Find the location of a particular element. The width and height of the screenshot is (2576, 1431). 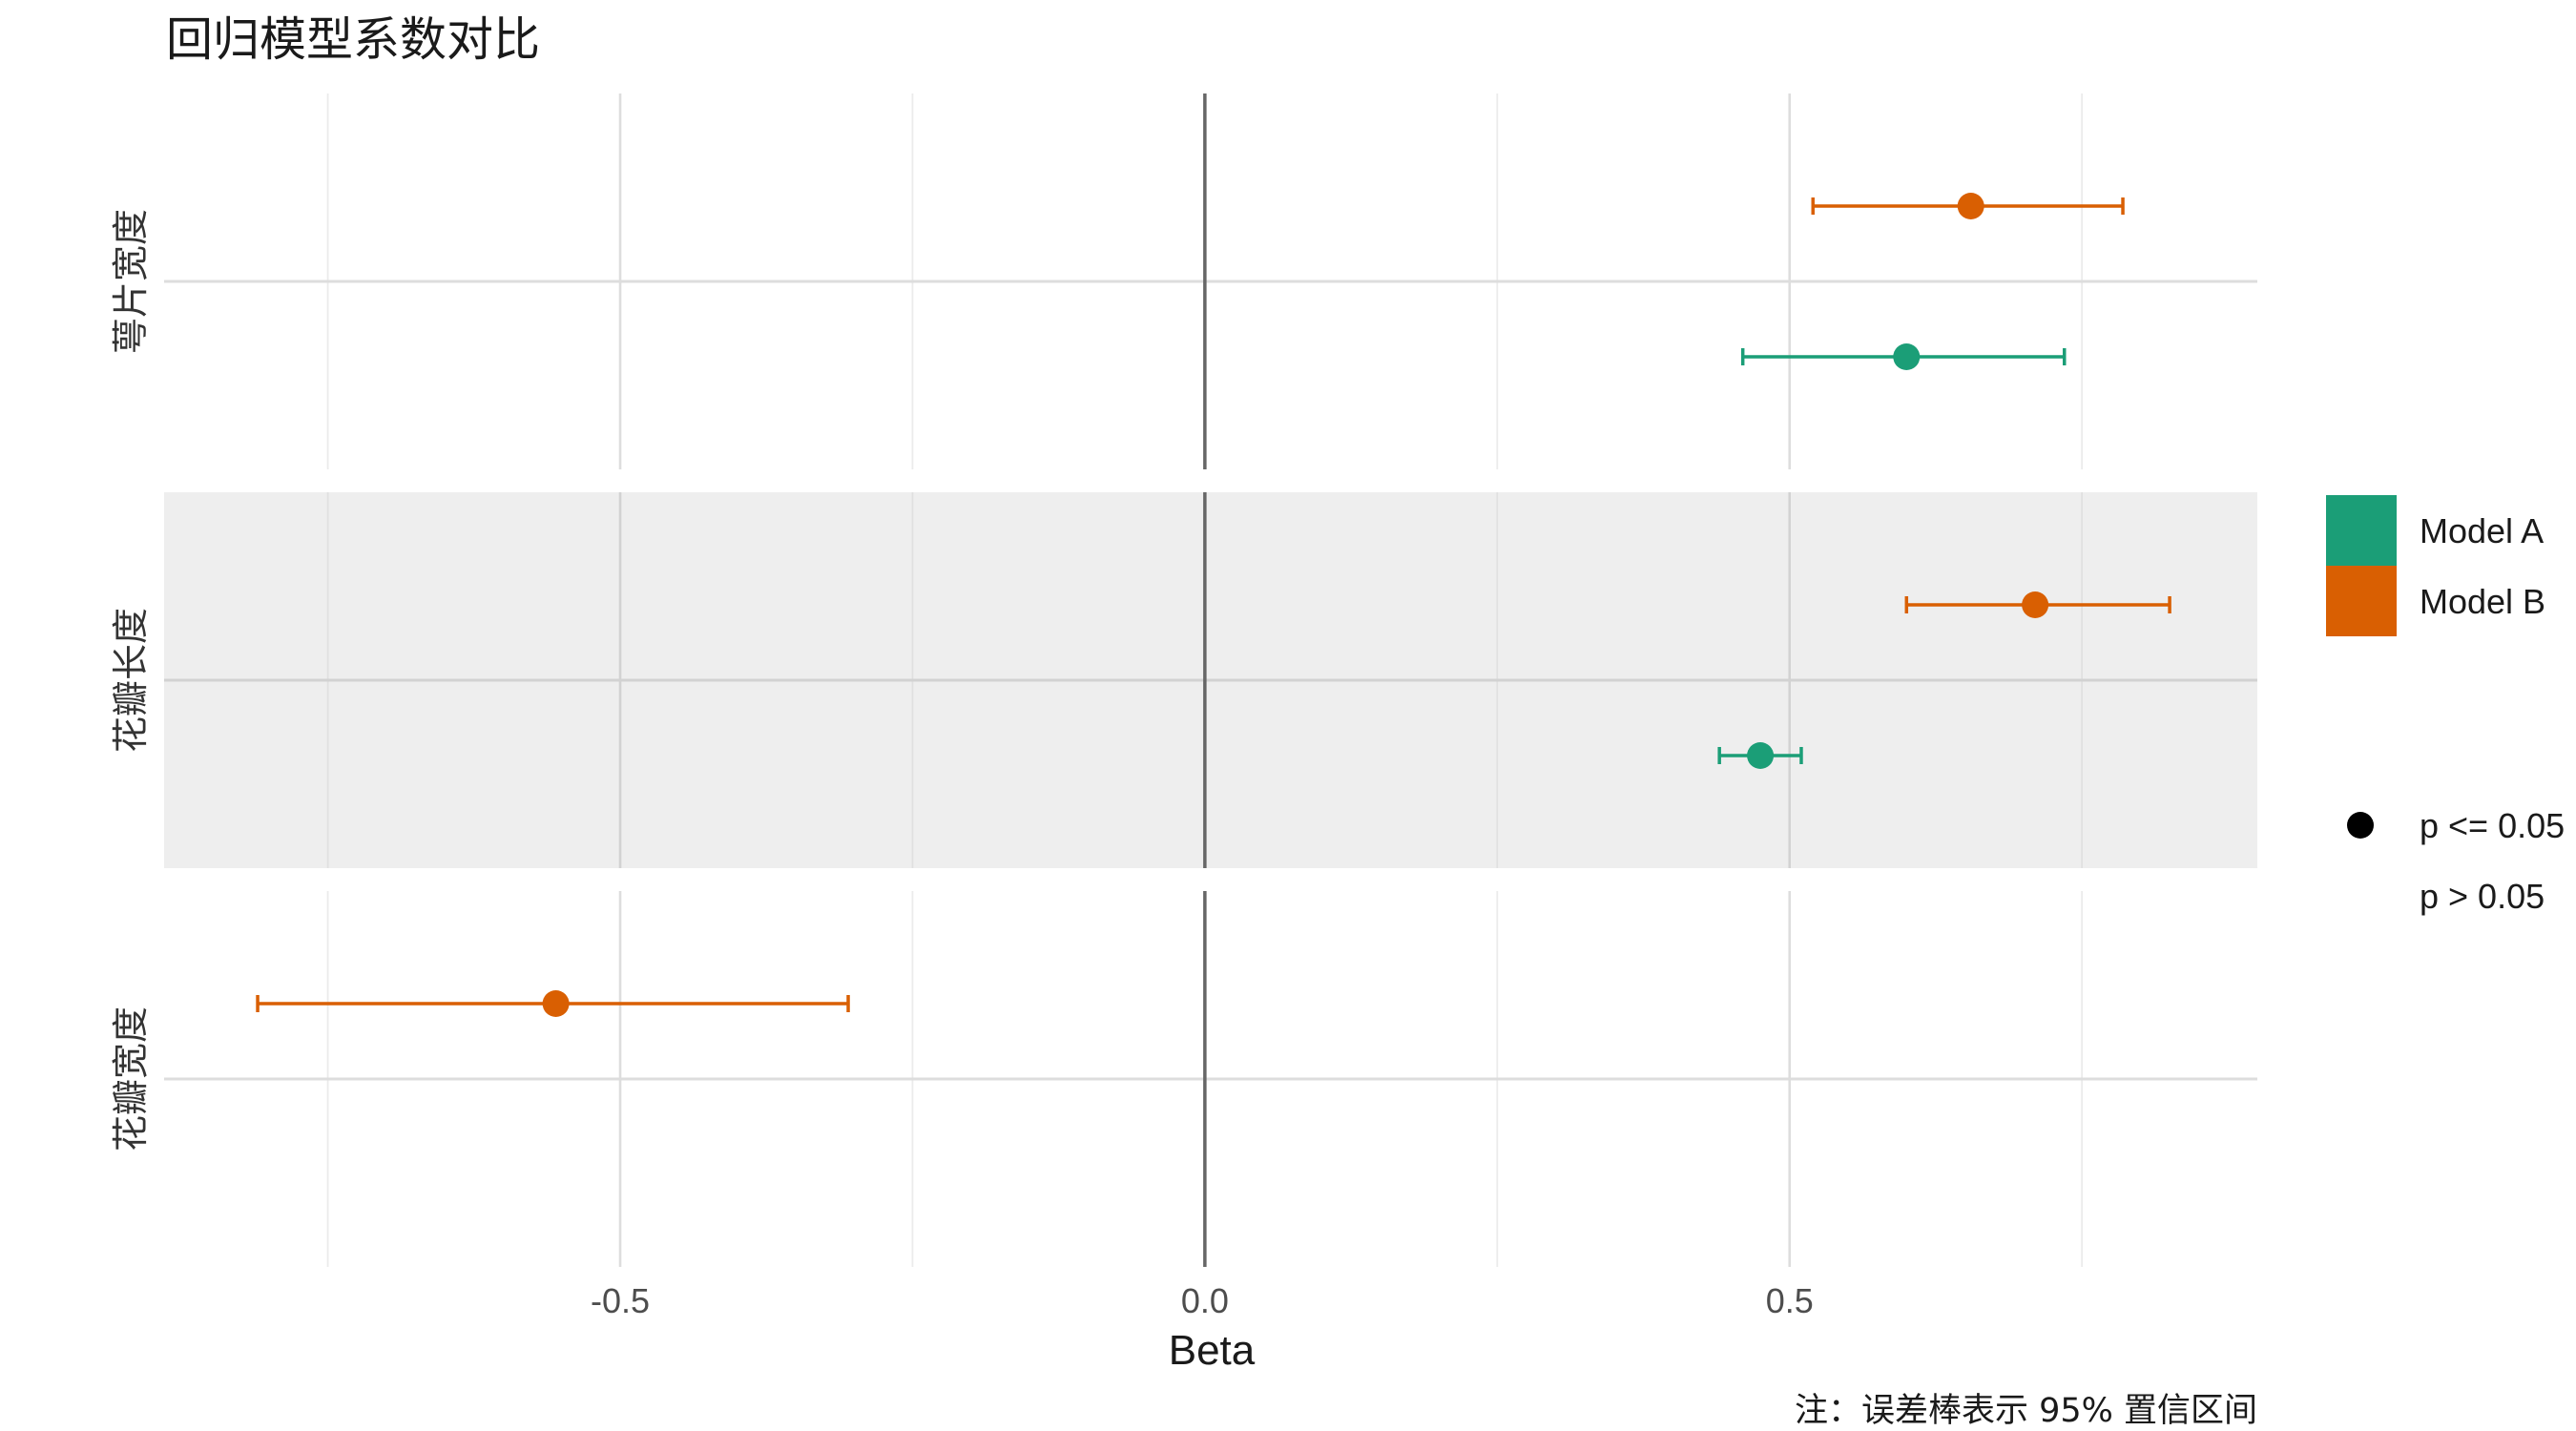

legend-shape-key is located at coordinates (2360, 825).